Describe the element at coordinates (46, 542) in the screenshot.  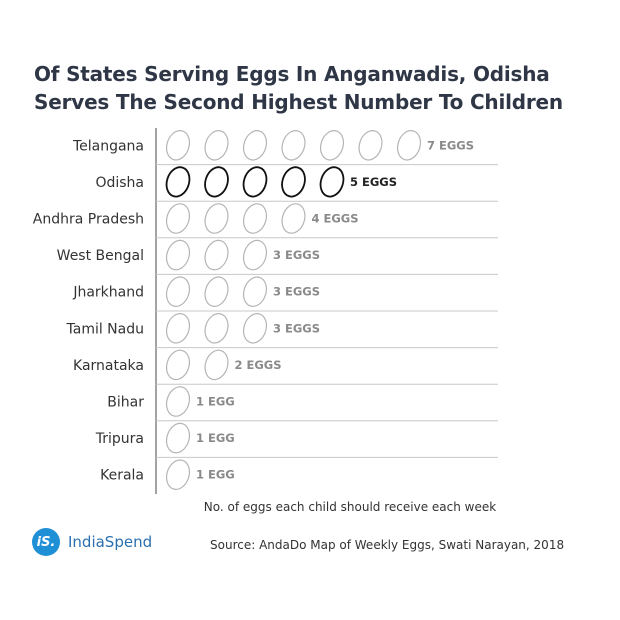
I see `indiaspend-logo-mark: iS.` at that location.